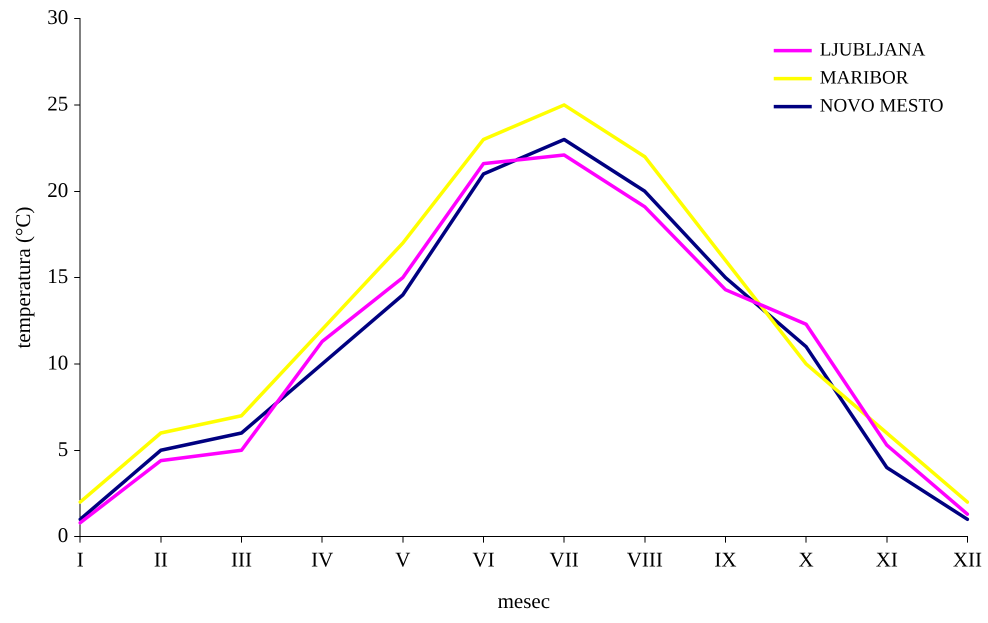 This screenshot has height=623, width=988. What do you see at coordinates (967, 560) in the screenshot?
I see `x-tick-label: XII` at bounding box center [967, 560].